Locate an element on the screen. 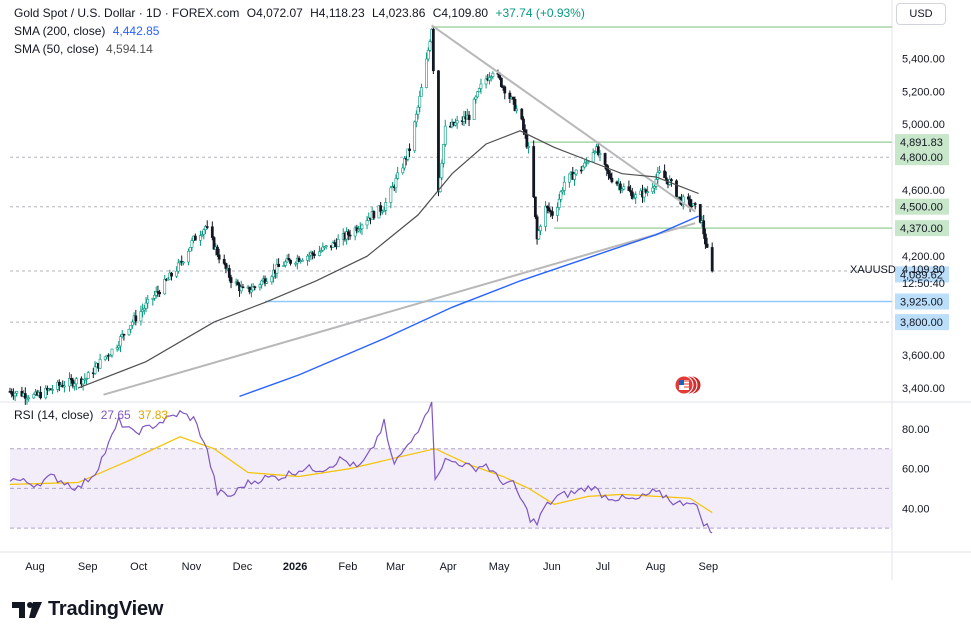 This screenshot has height=640, width=971. price-tag-label: 4,800.00 is located at coordinates (921, 158).